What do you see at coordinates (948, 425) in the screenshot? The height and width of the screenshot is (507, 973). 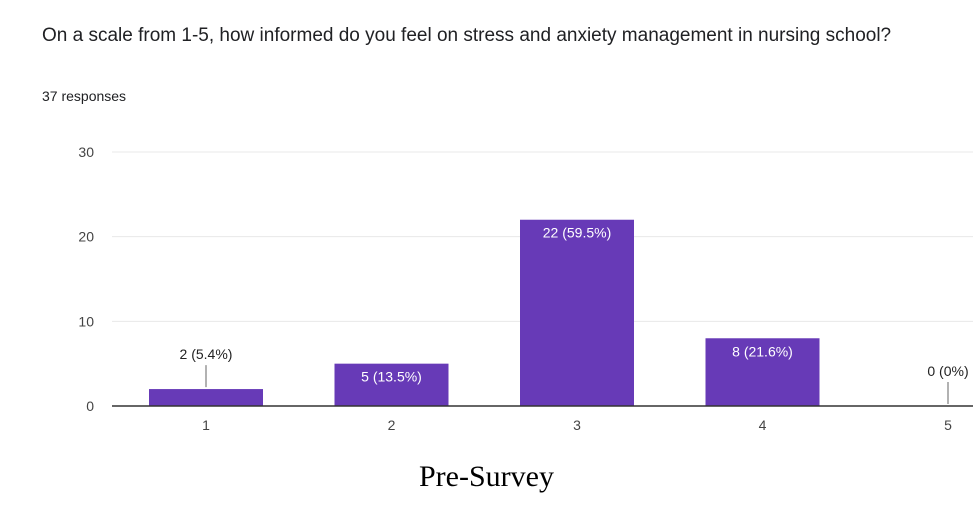 I see `x-tick-label: 5` at bounding box center [948, 425].